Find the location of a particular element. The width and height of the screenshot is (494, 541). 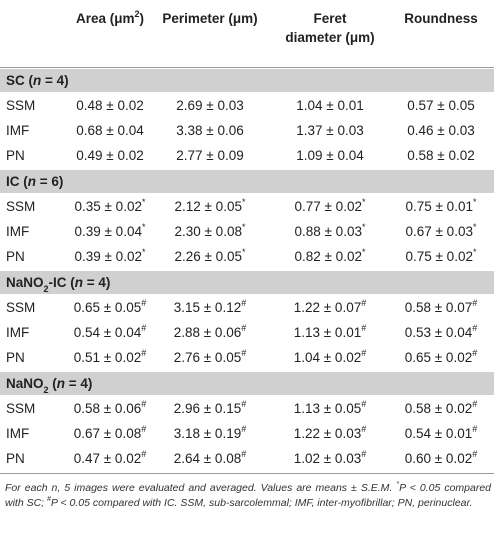

cell-value: 0.75 ± 0.02 is located at coordinates (439, 256).